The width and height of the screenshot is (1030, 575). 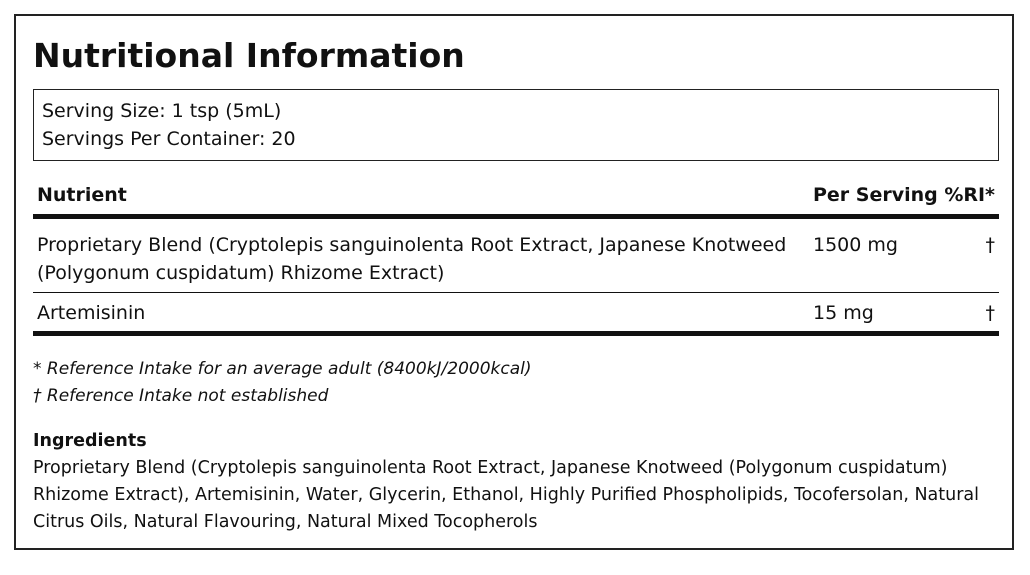 I want to click on ingredients-heading: Ingredients, so click(x=90, y=441).